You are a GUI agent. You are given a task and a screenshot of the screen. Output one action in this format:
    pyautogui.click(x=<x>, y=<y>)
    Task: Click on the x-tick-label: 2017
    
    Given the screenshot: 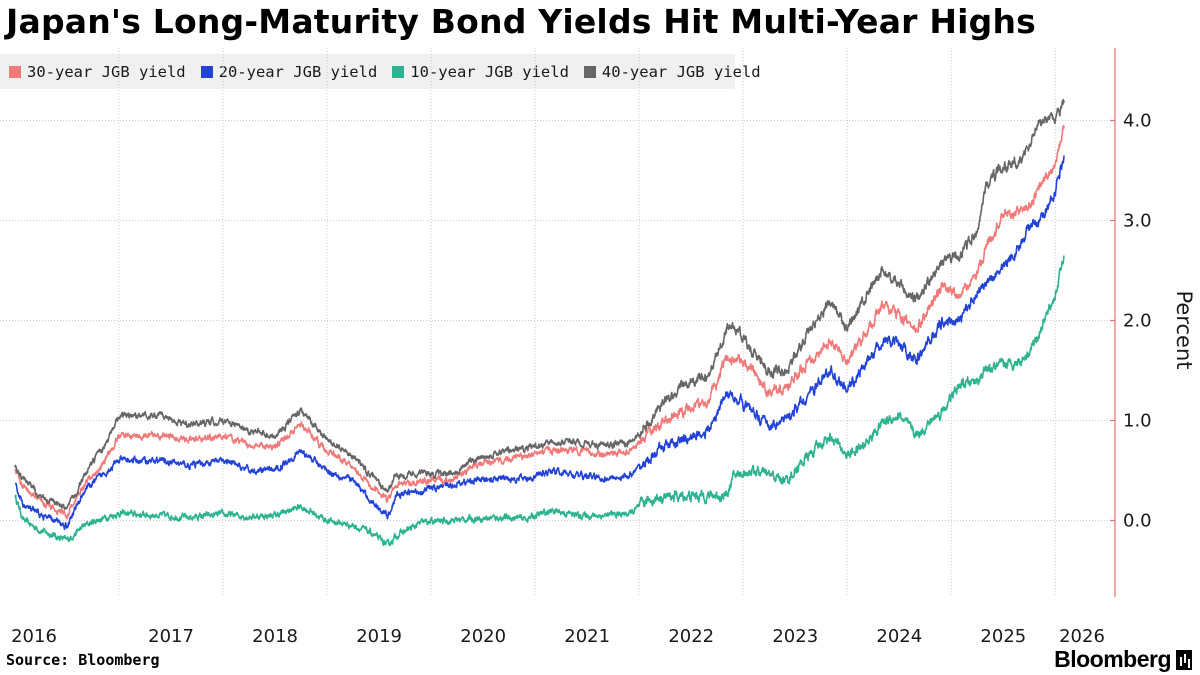 What is the action you would take?
    pyautogui.click(x=171, y=636)
    